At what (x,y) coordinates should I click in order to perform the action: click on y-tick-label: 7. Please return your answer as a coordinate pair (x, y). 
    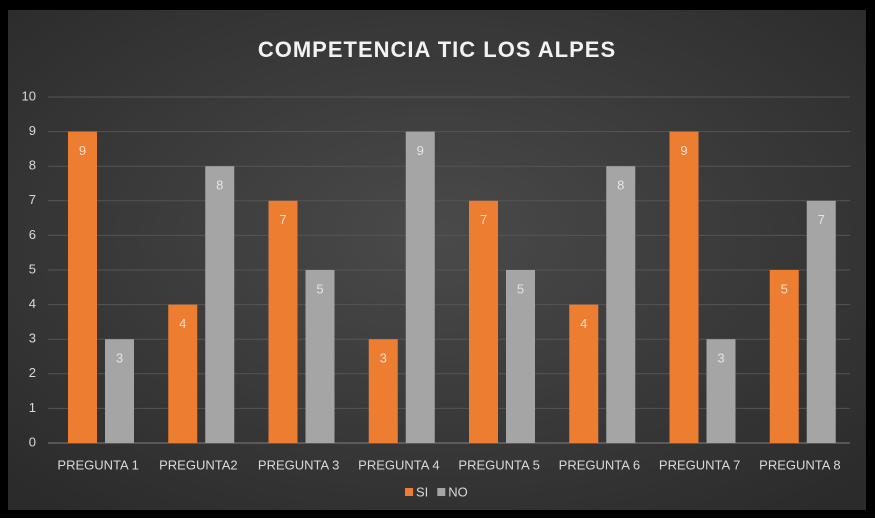
    Looking at the image, I should click on (32, 199).